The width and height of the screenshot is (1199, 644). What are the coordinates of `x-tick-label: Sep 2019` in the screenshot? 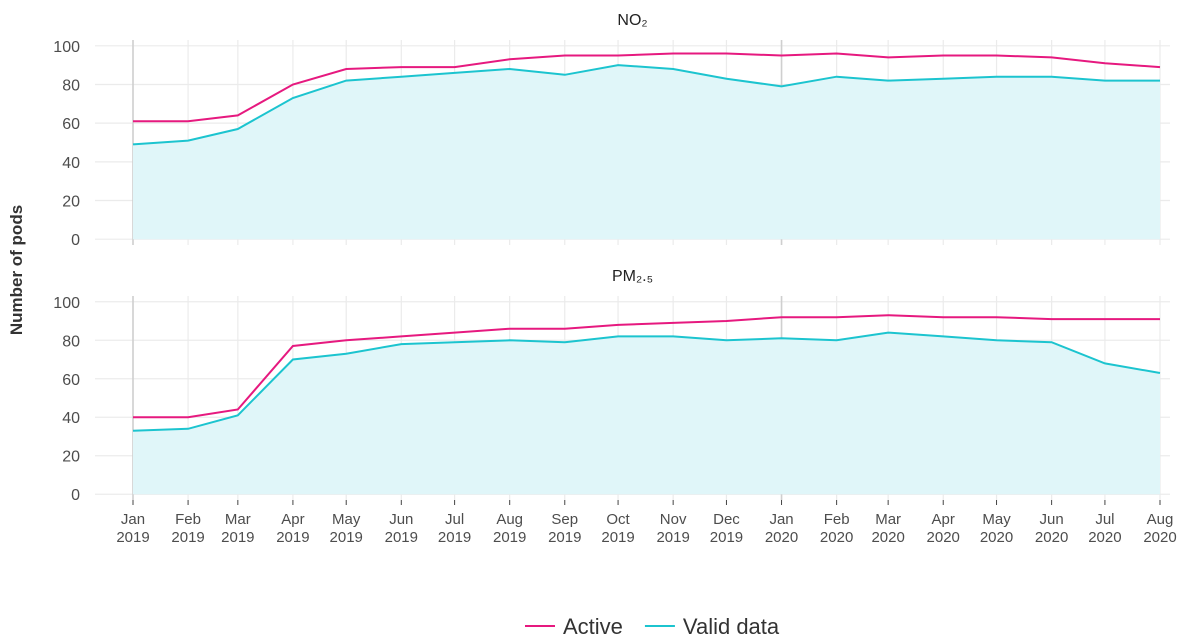 It's located at (564, 528).